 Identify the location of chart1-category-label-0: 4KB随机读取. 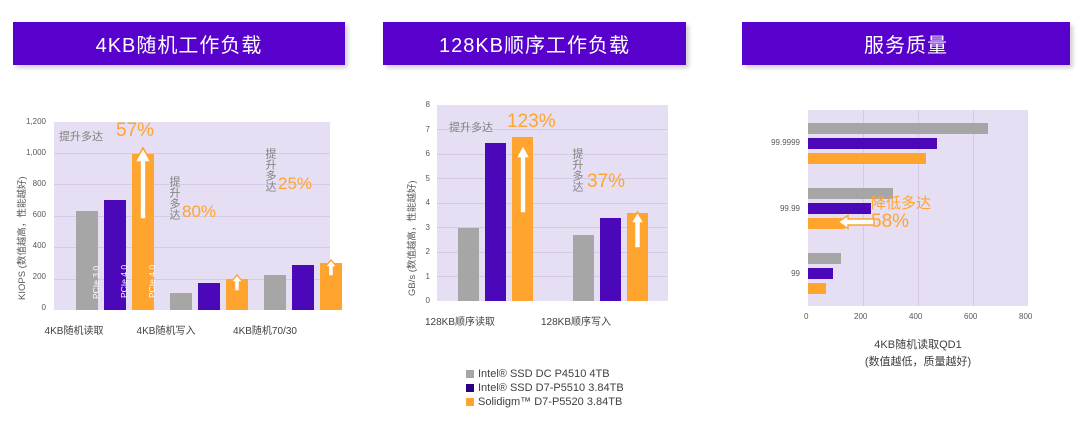
(74, 331).